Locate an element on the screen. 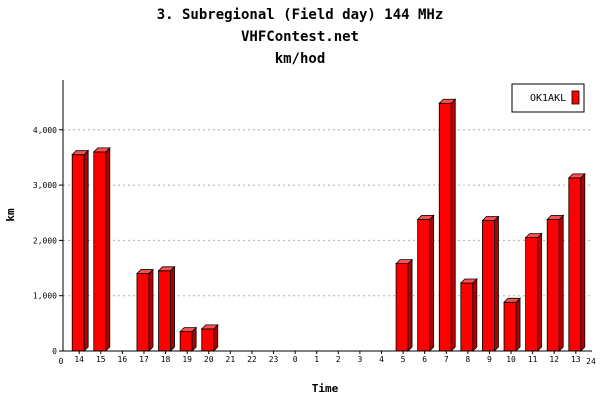 The height and width of the screenshot is (400, 600). y-axis-label: km is located at coordinates (10, 215).